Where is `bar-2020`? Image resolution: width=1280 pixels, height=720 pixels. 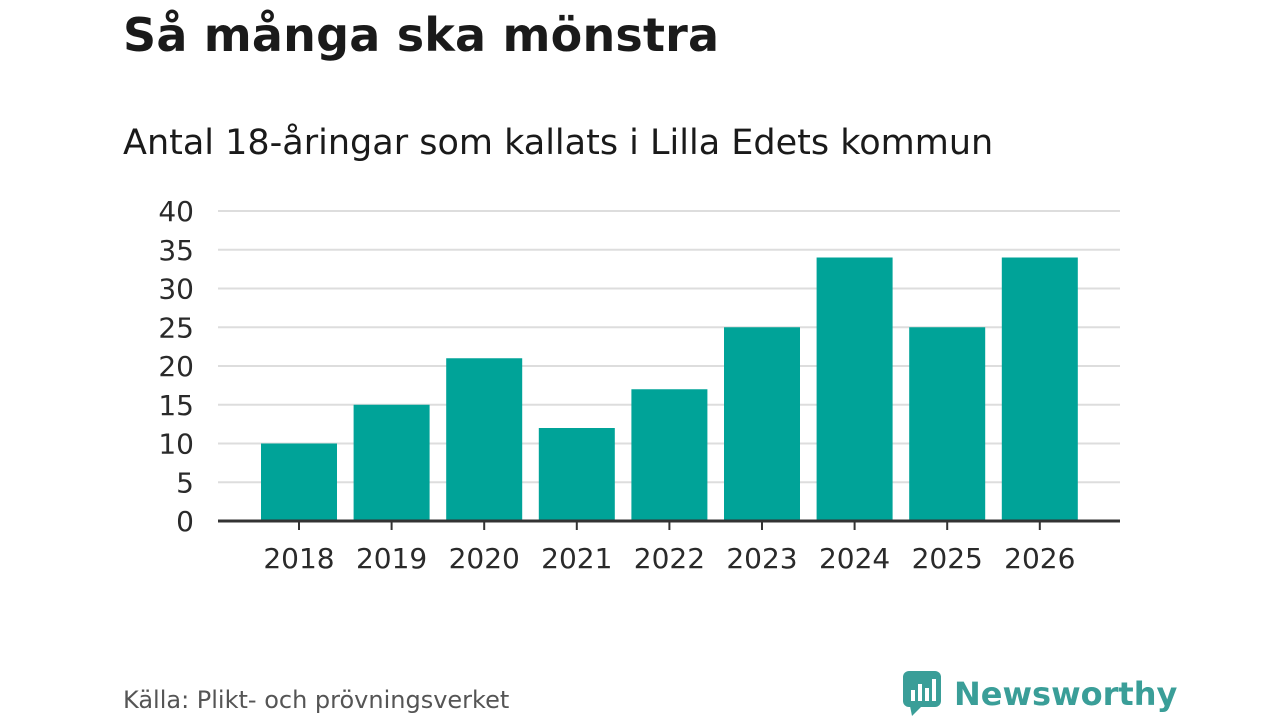 bar-2020 is located at coordinates (484, 439).